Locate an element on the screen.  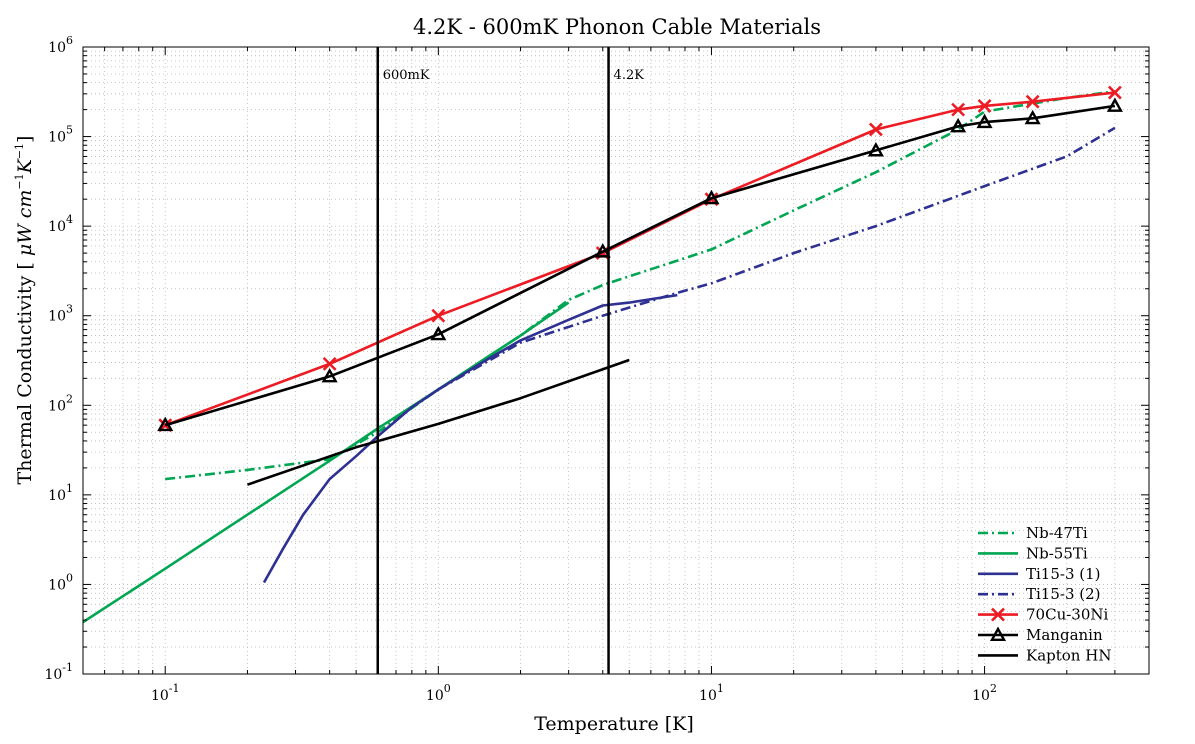
annotation-label-4-2k: 4.2K is located at coordinates (629, 75).